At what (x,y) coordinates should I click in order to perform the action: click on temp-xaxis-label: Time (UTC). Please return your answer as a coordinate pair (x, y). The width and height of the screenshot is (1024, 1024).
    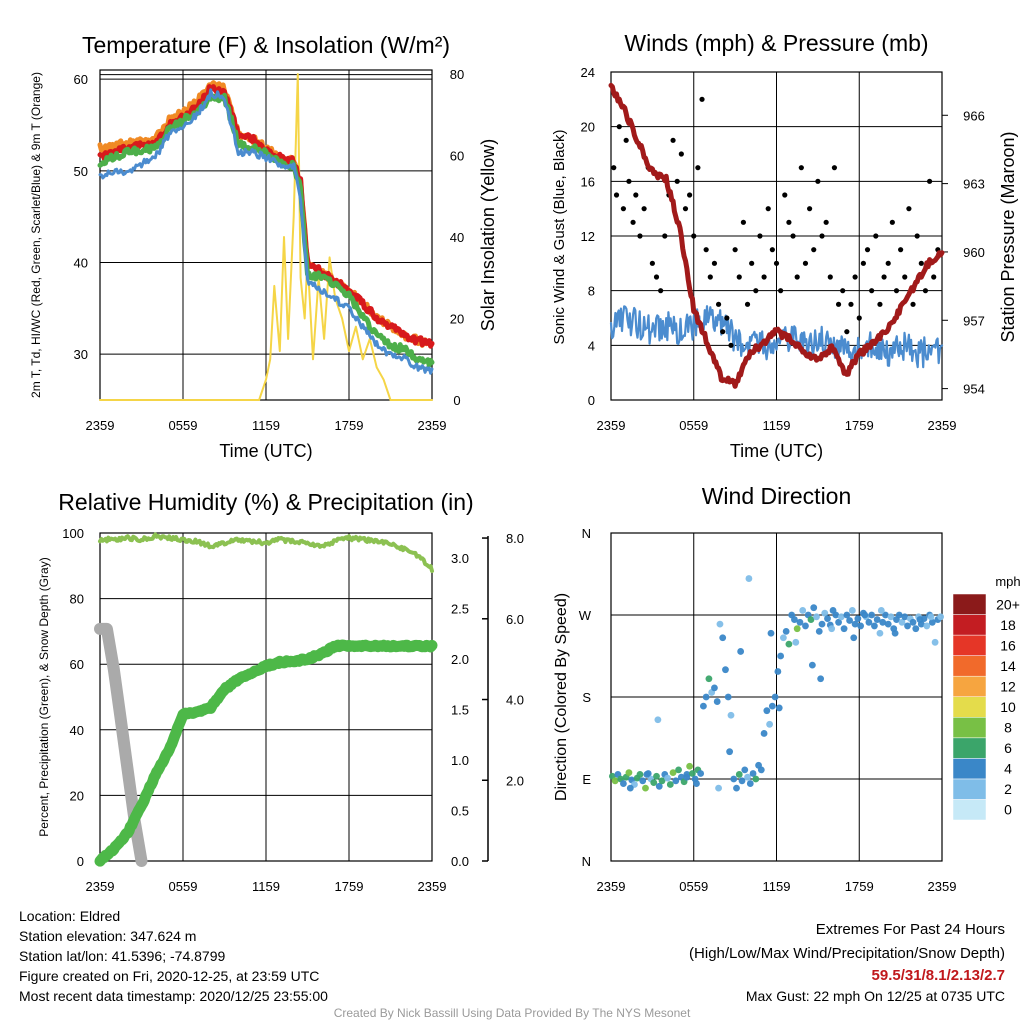
    Looking at the image, I should click on (265, 451).